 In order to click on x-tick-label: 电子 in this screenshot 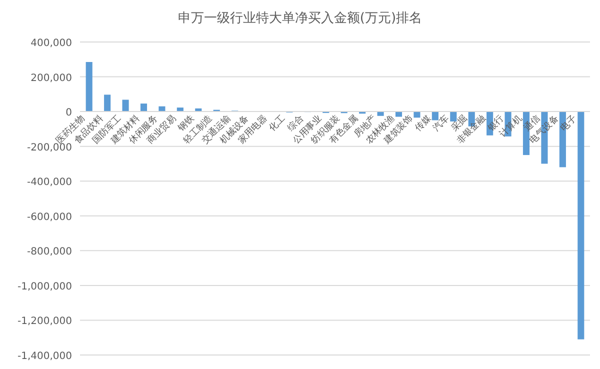, I will do `click(569, 123)`.